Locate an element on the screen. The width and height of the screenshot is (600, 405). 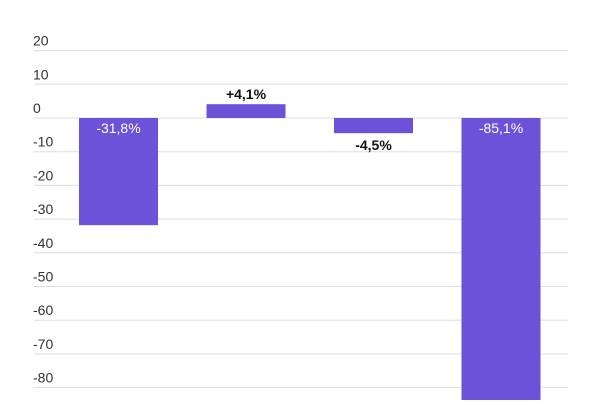
y-tick-label: -10 is located at coordinates (43, 142).